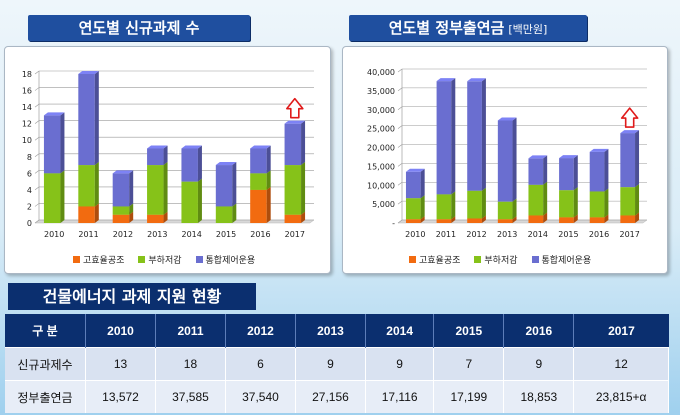 The height and width of the screenshot is (415, 680). What do you see at coordinates (381, 129) in the screenshot?
I see `y-tick-label: 25,000` at bounding box center [381, 129].